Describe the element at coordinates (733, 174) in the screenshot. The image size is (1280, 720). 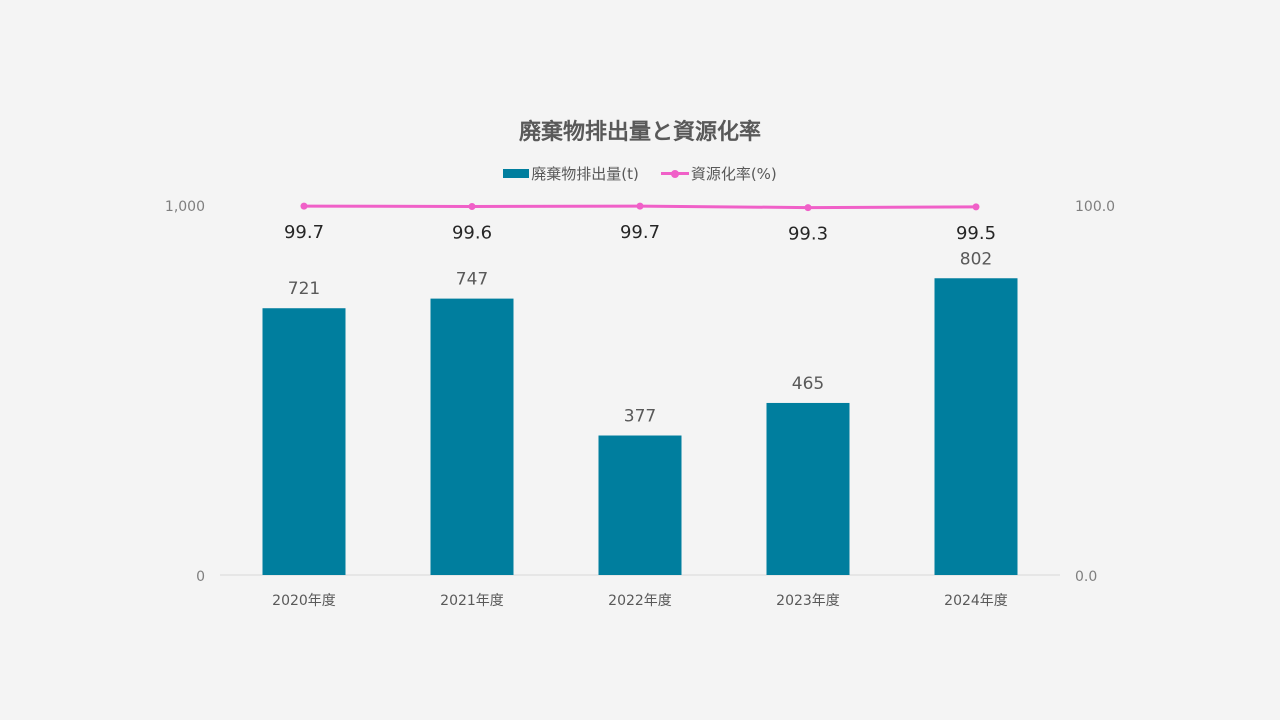
I see `legend-label-line: 資源化率(%)` at that location.